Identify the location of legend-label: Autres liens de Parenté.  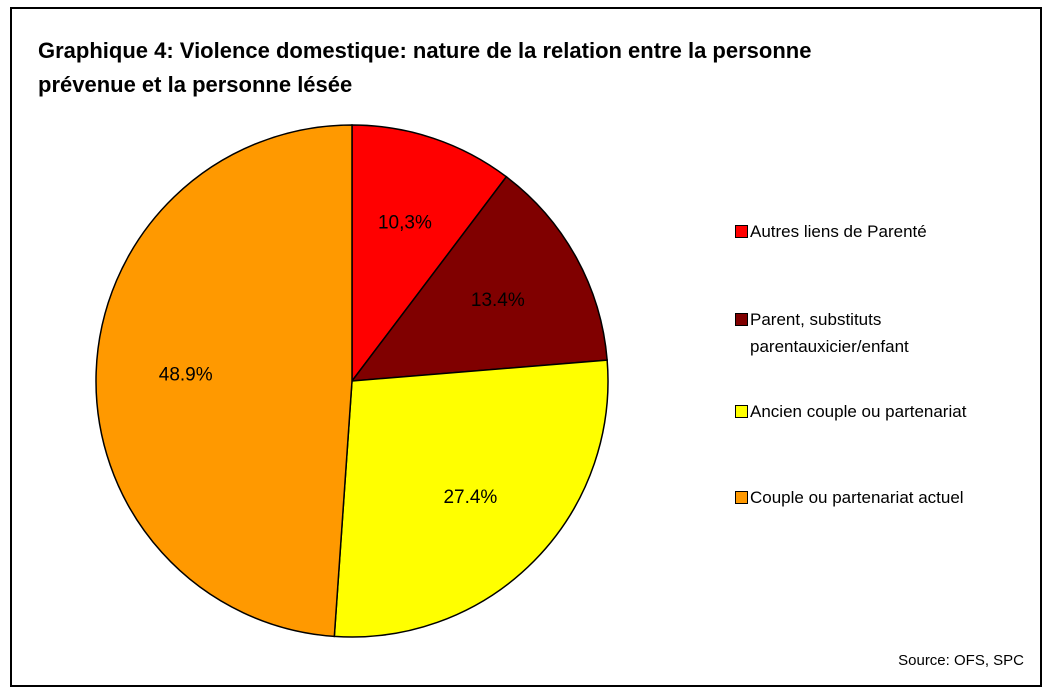
(838, 231).